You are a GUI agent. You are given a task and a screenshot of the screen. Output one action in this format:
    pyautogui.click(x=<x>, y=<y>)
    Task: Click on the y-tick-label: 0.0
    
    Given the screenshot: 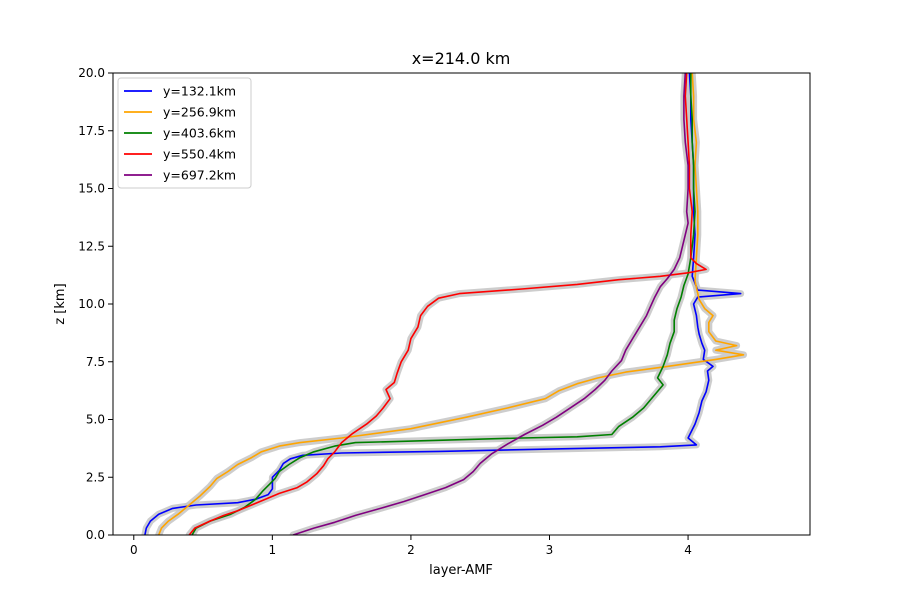 What is the action you would take?
    pyautogui.click(x=95, y=535)
    